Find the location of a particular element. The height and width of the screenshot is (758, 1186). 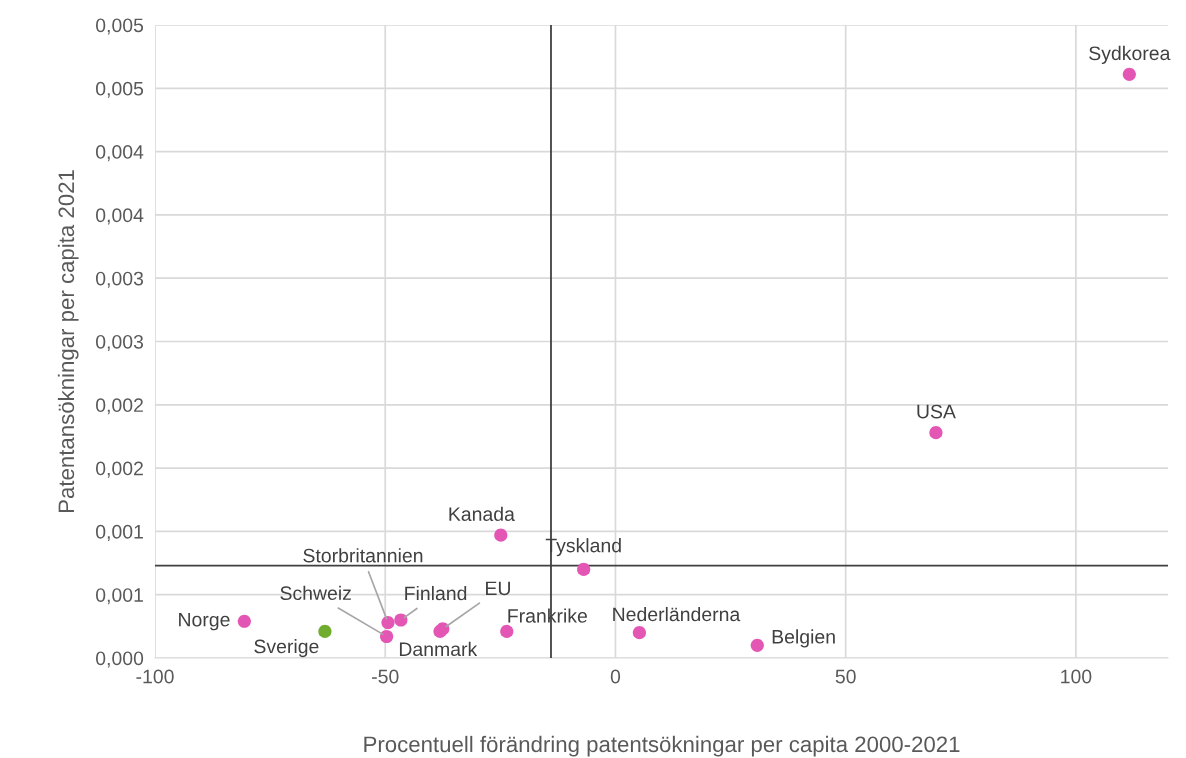

annotation: Belgien is located at coordinates (803, 638).